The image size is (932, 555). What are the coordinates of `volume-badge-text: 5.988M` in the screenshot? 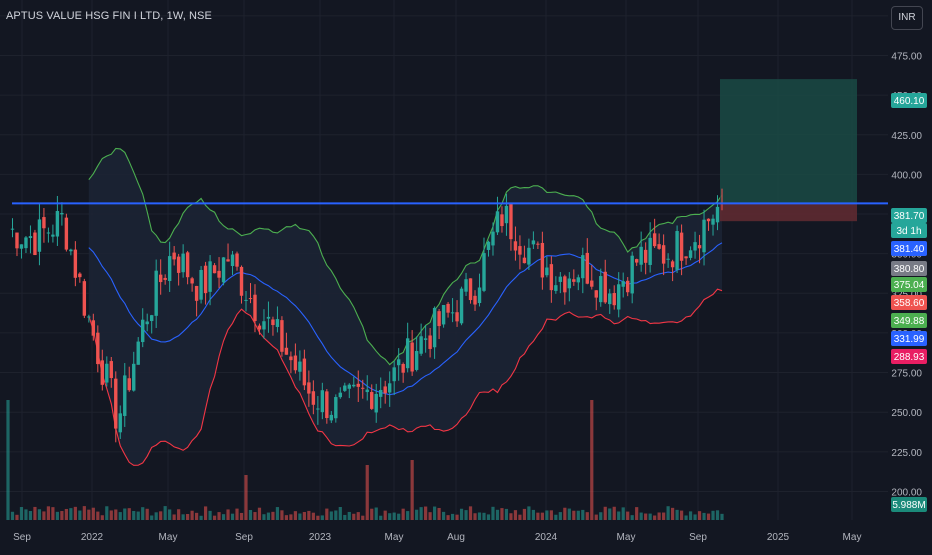 It's located at (908, 505).